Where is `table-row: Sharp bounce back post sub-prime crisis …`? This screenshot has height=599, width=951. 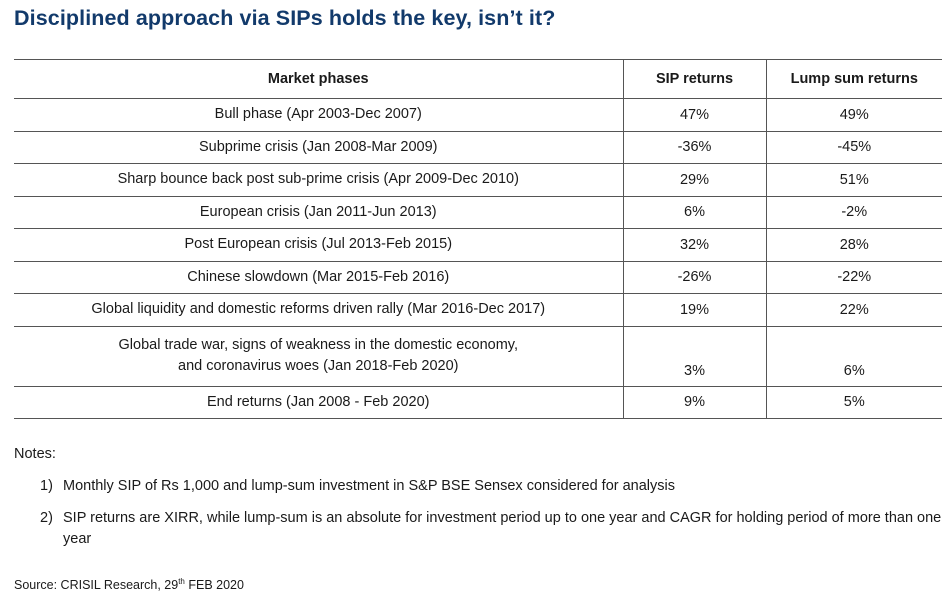
table-row: Sharp bounce back post sub-prime crisis … is located at coordinates (478, 180).